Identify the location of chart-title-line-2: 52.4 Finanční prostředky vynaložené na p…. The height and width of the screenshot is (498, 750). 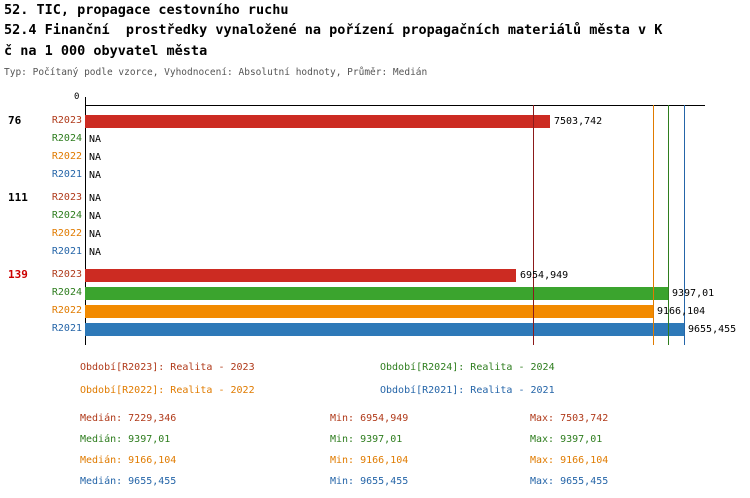
(333, 30).